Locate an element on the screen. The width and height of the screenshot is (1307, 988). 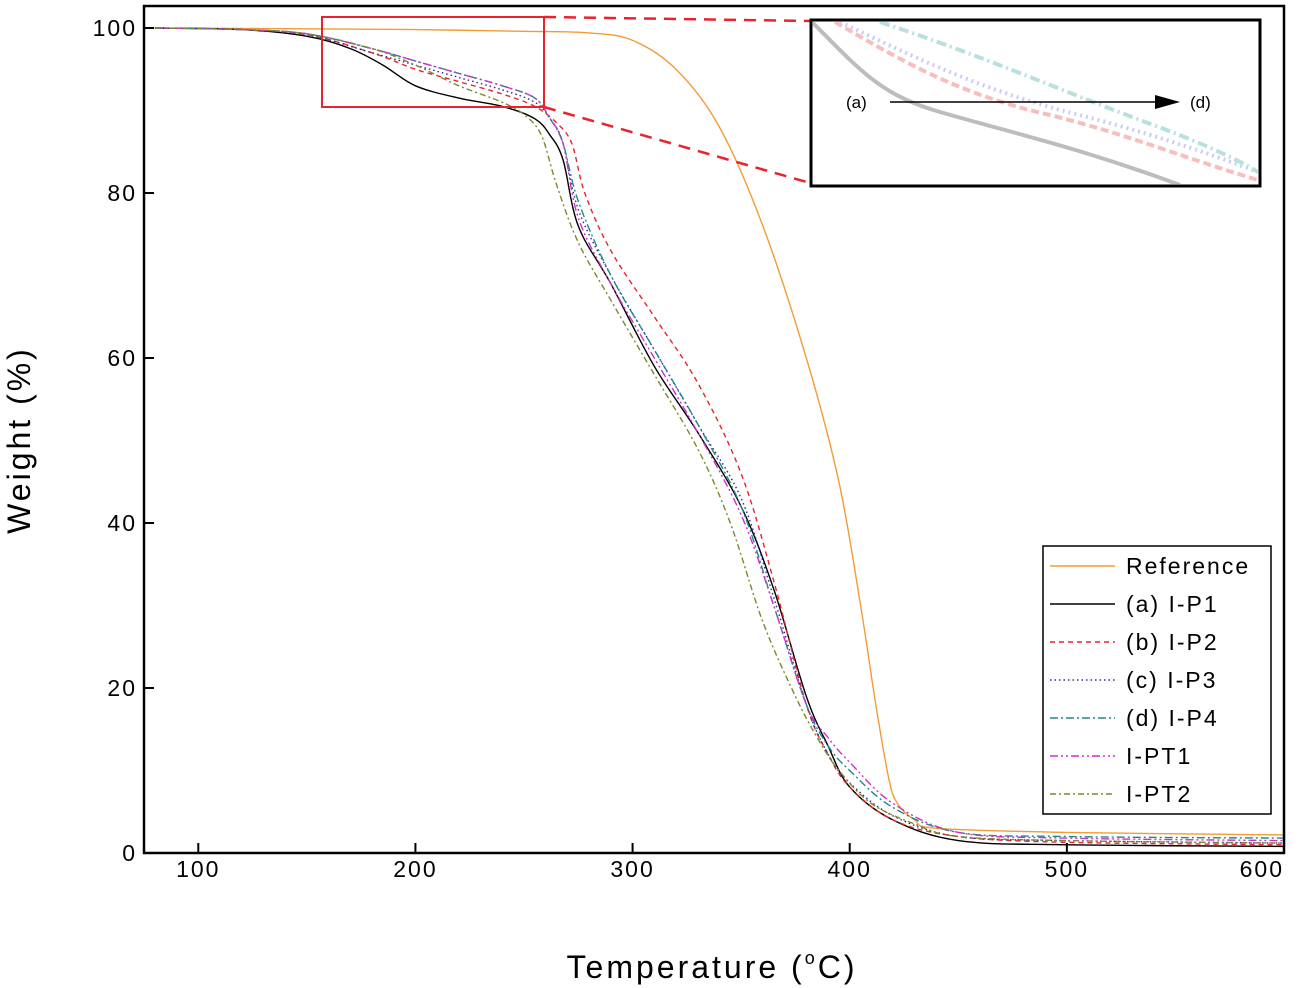
x-tick-label: 300 is located at coordinates (632, 869).